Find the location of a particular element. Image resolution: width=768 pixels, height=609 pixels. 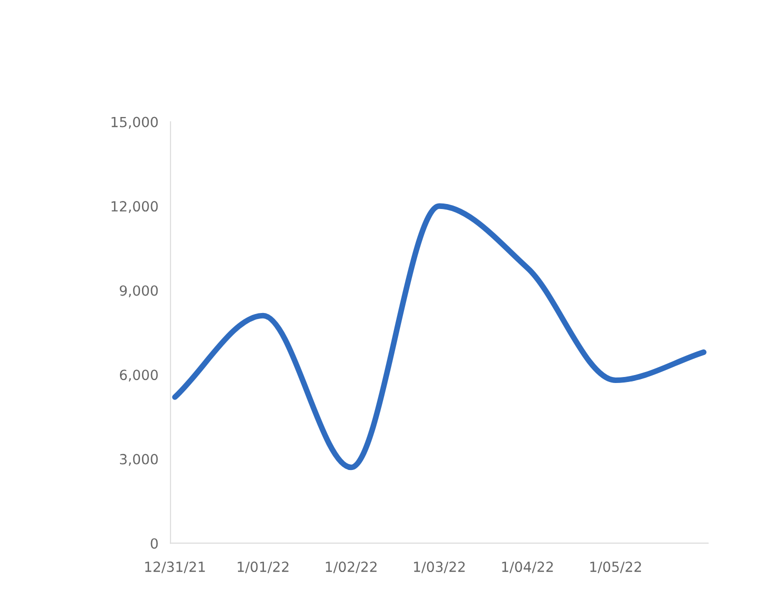

y-tick-label: 15,000 is located at coordinates (135, 122).